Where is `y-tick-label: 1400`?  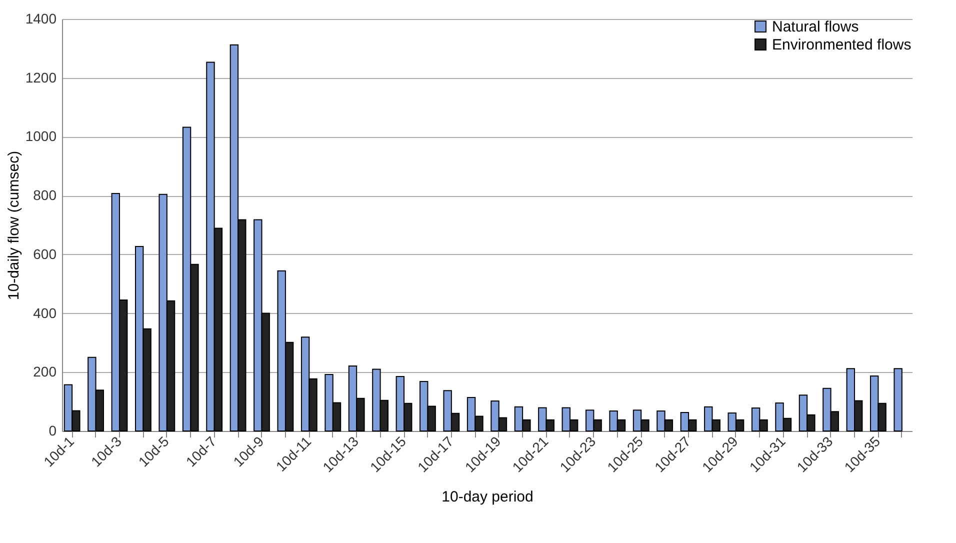
y-tick-label: 1400 is located at coordinates (41, 18).